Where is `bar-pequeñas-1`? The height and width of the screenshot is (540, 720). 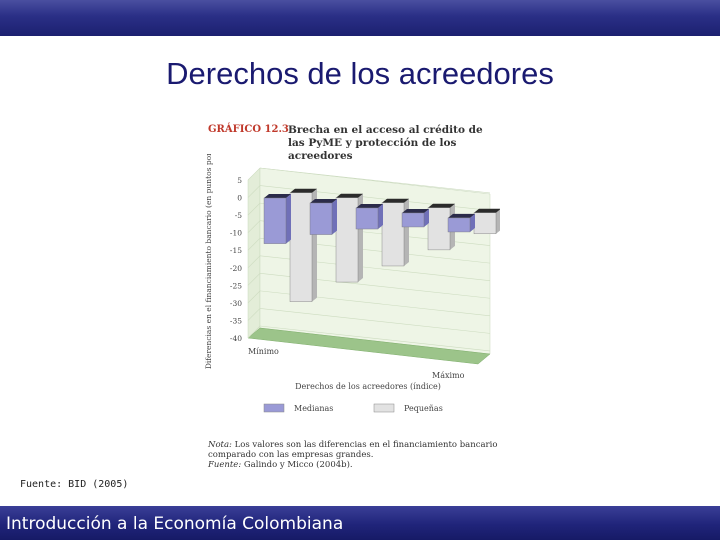
bar-pequeñas-1 is located at coordinates (347, 240).